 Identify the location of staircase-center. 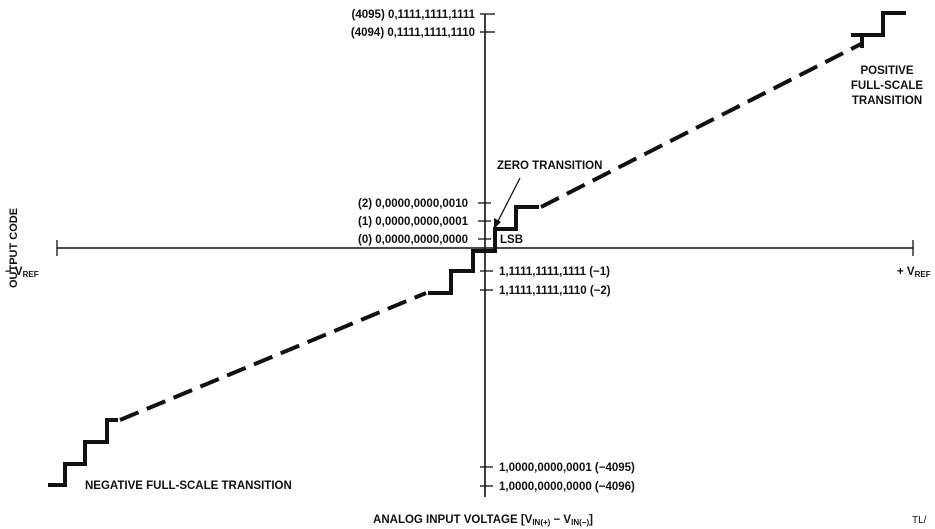
(483, 250).